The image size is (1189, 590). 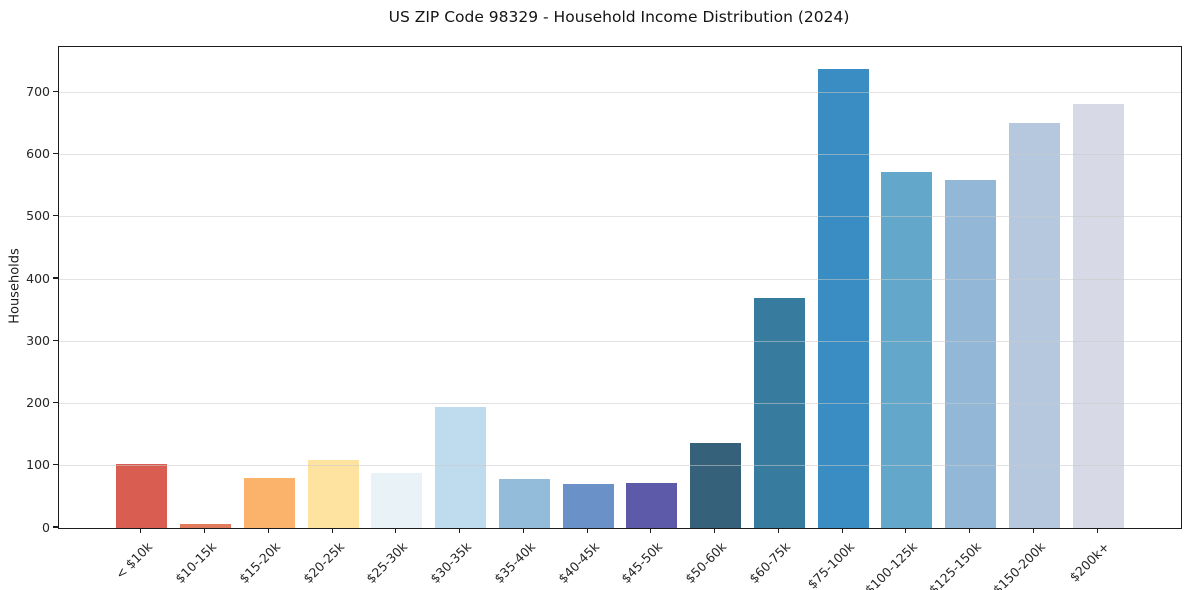 What do you see at coordinates (762, 561) in the screenshot?
I see `x-tick-label-anchor: $60-75k` at bounding box center [762, 561].